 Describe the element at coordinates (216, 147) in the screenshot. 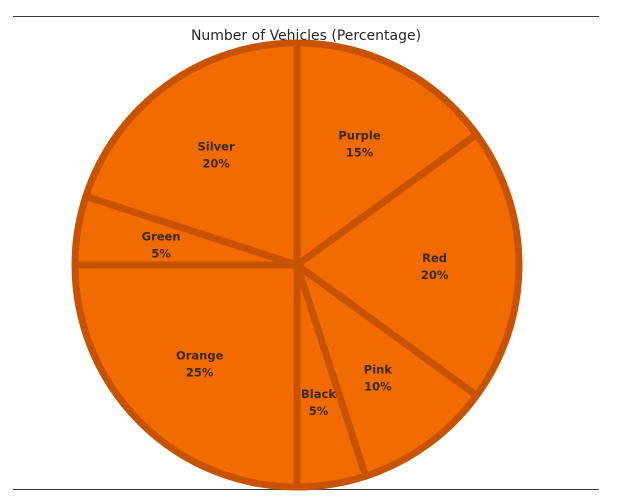

I see `slice-label-silver: Silver` at that location.